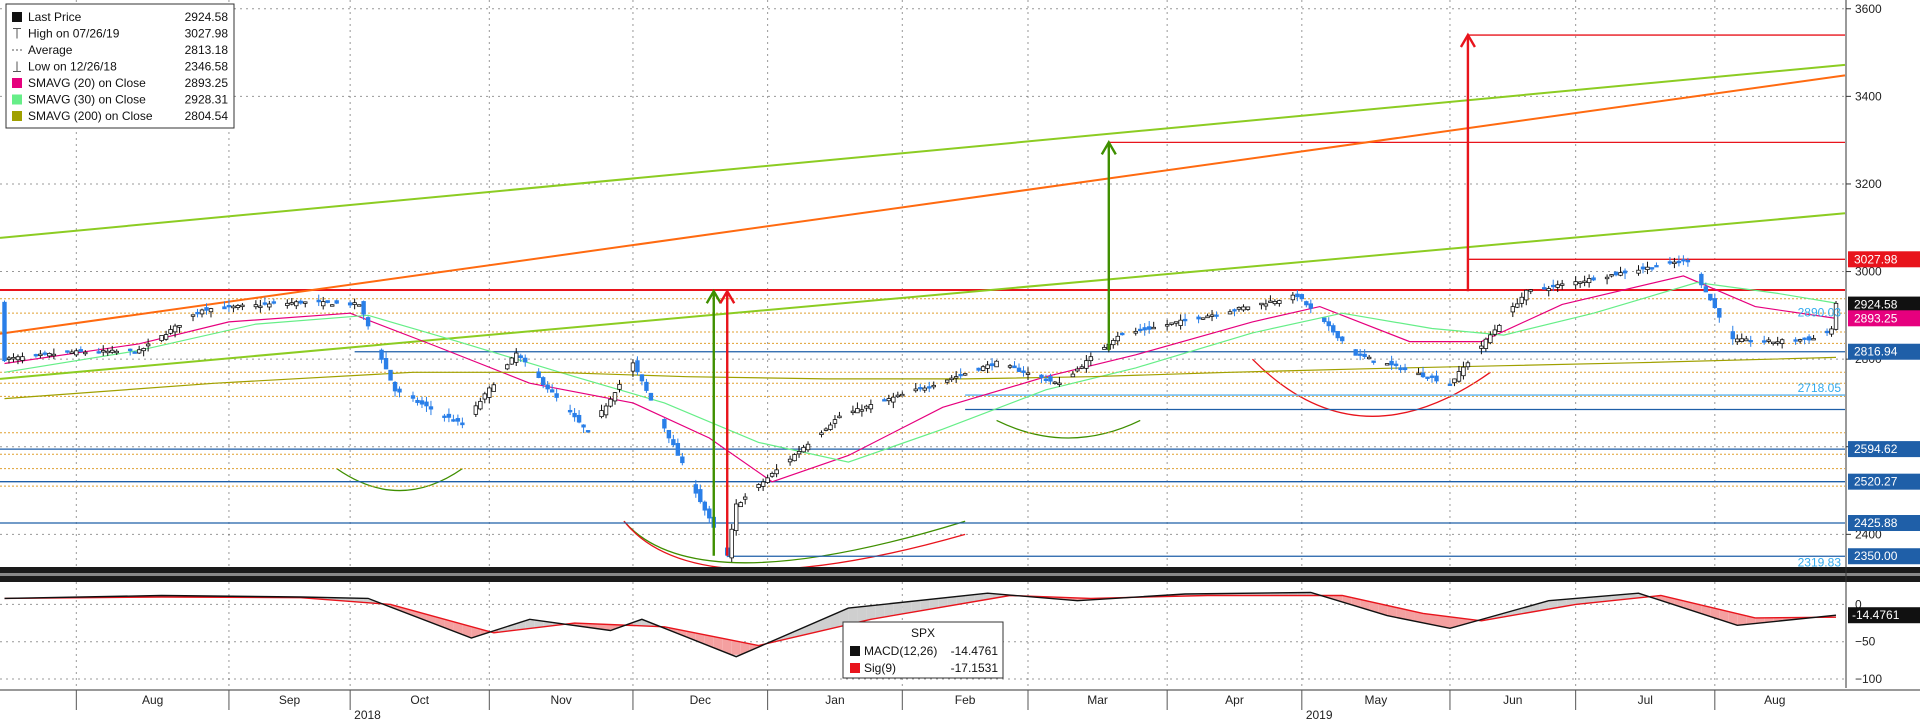  What do you see at coordinates (1234, 700) in the screenshot?
I see `x-tick-label: Apr` at bounding box center [1234, 700].